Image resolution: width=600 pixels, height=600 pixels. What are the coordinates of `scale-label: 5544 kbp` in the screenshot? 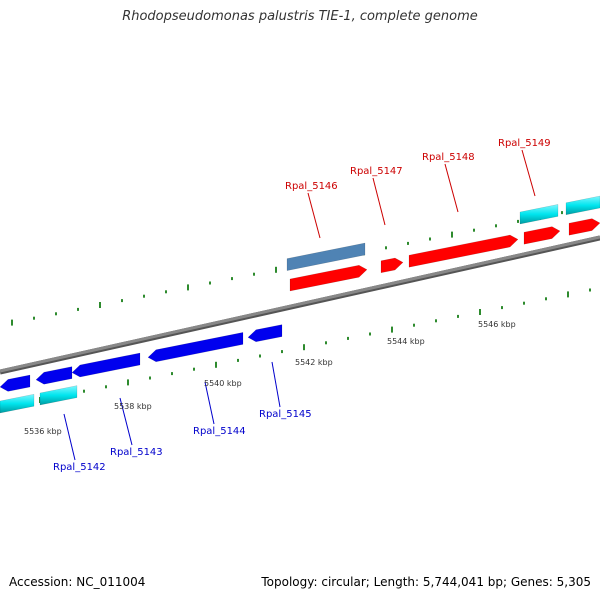 It's located at (406, 341).